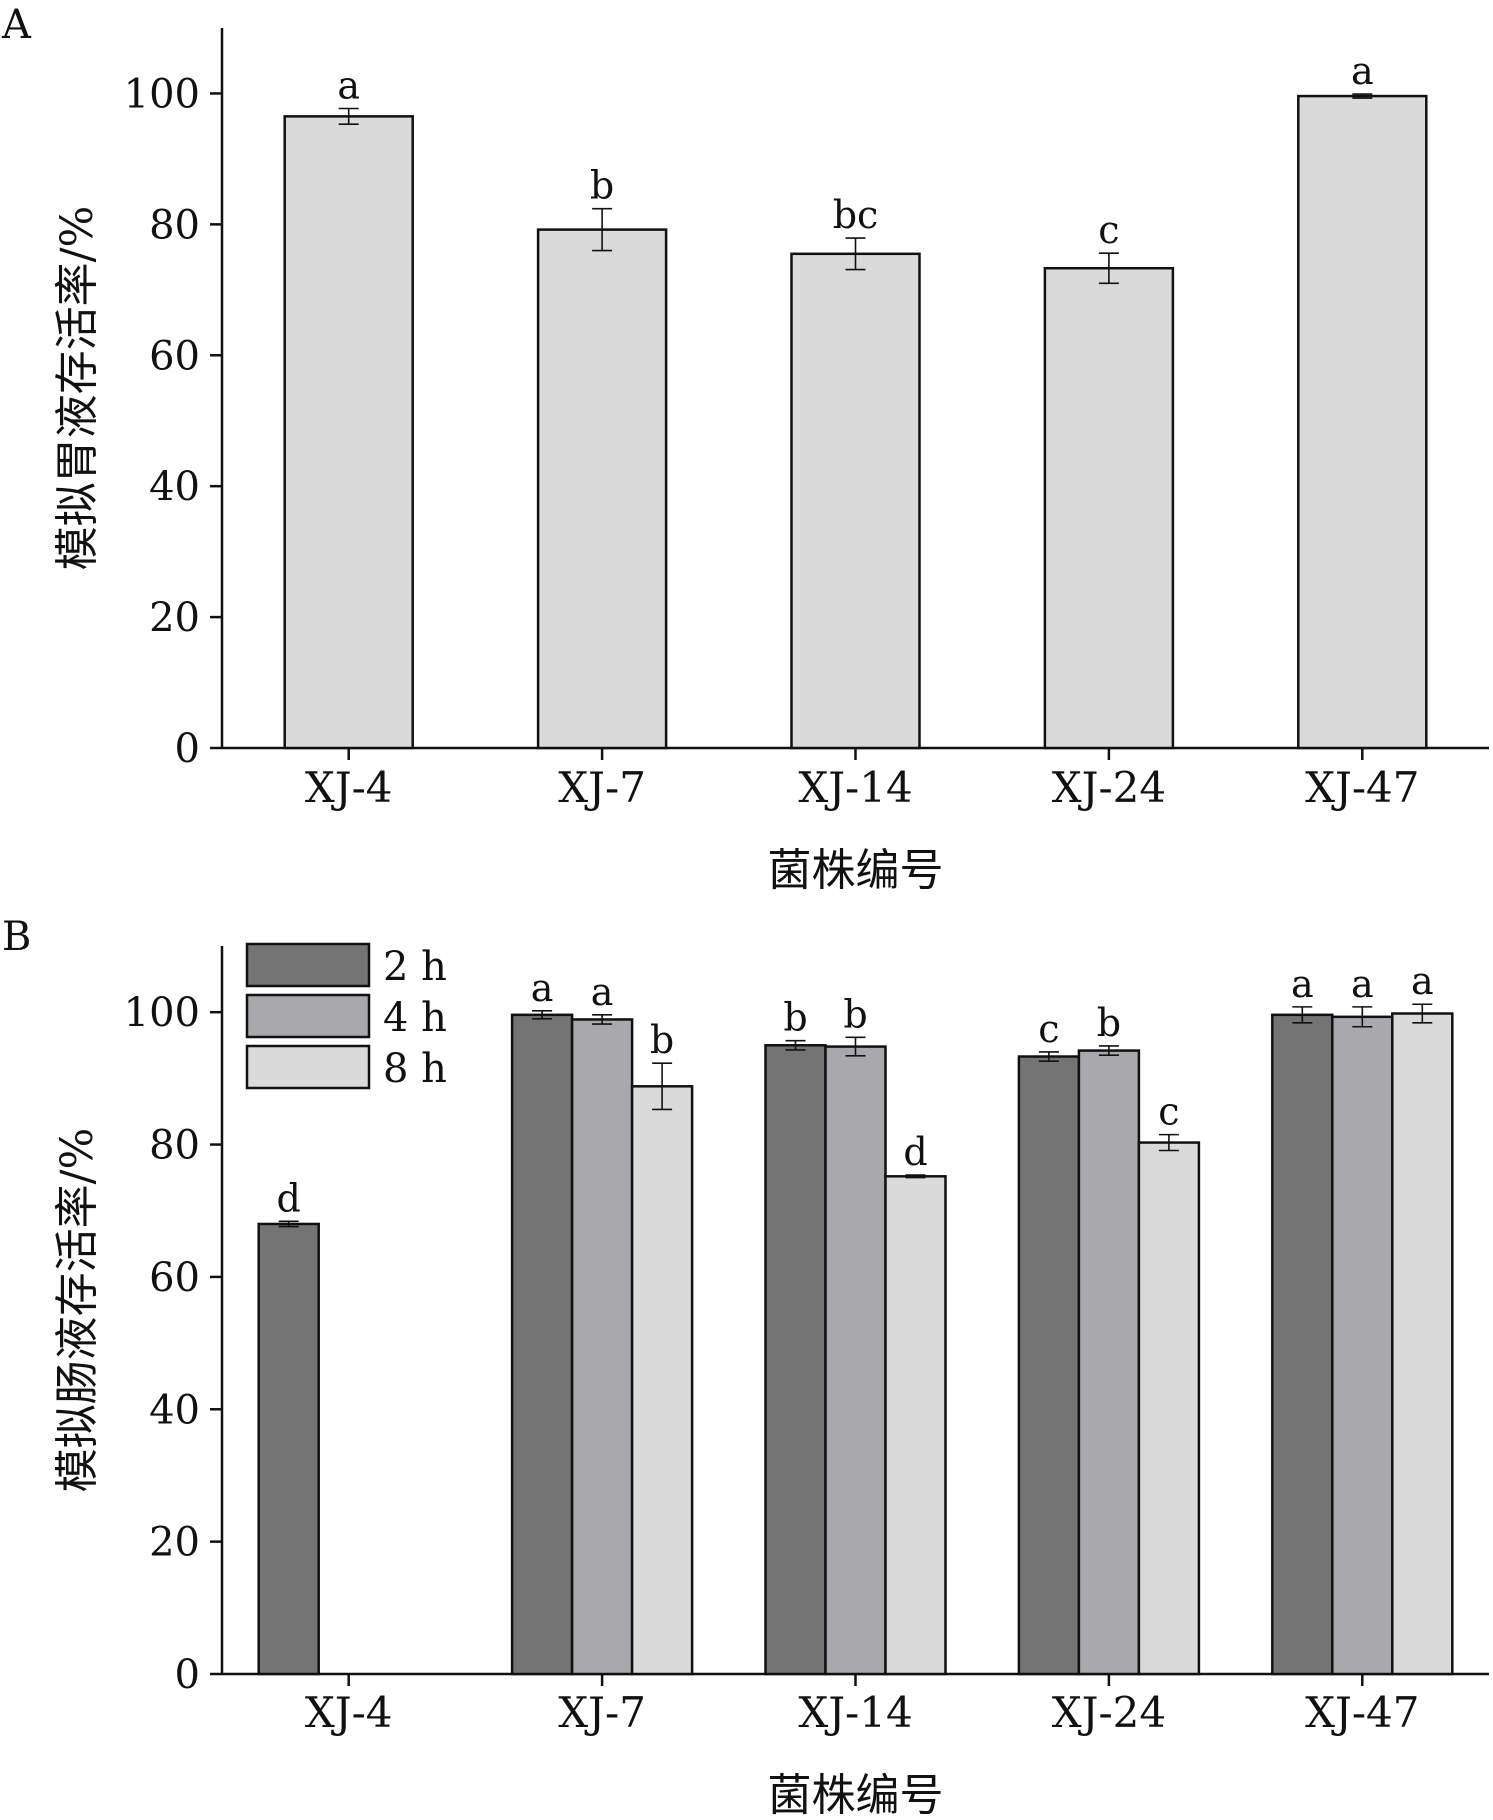 This screenshot has height=1820, width=1493. What do you see at coordinates (174, 487) in the screenshot?
I see `panel-a-y-tick-label: 40` at bounding box center [174, 487].